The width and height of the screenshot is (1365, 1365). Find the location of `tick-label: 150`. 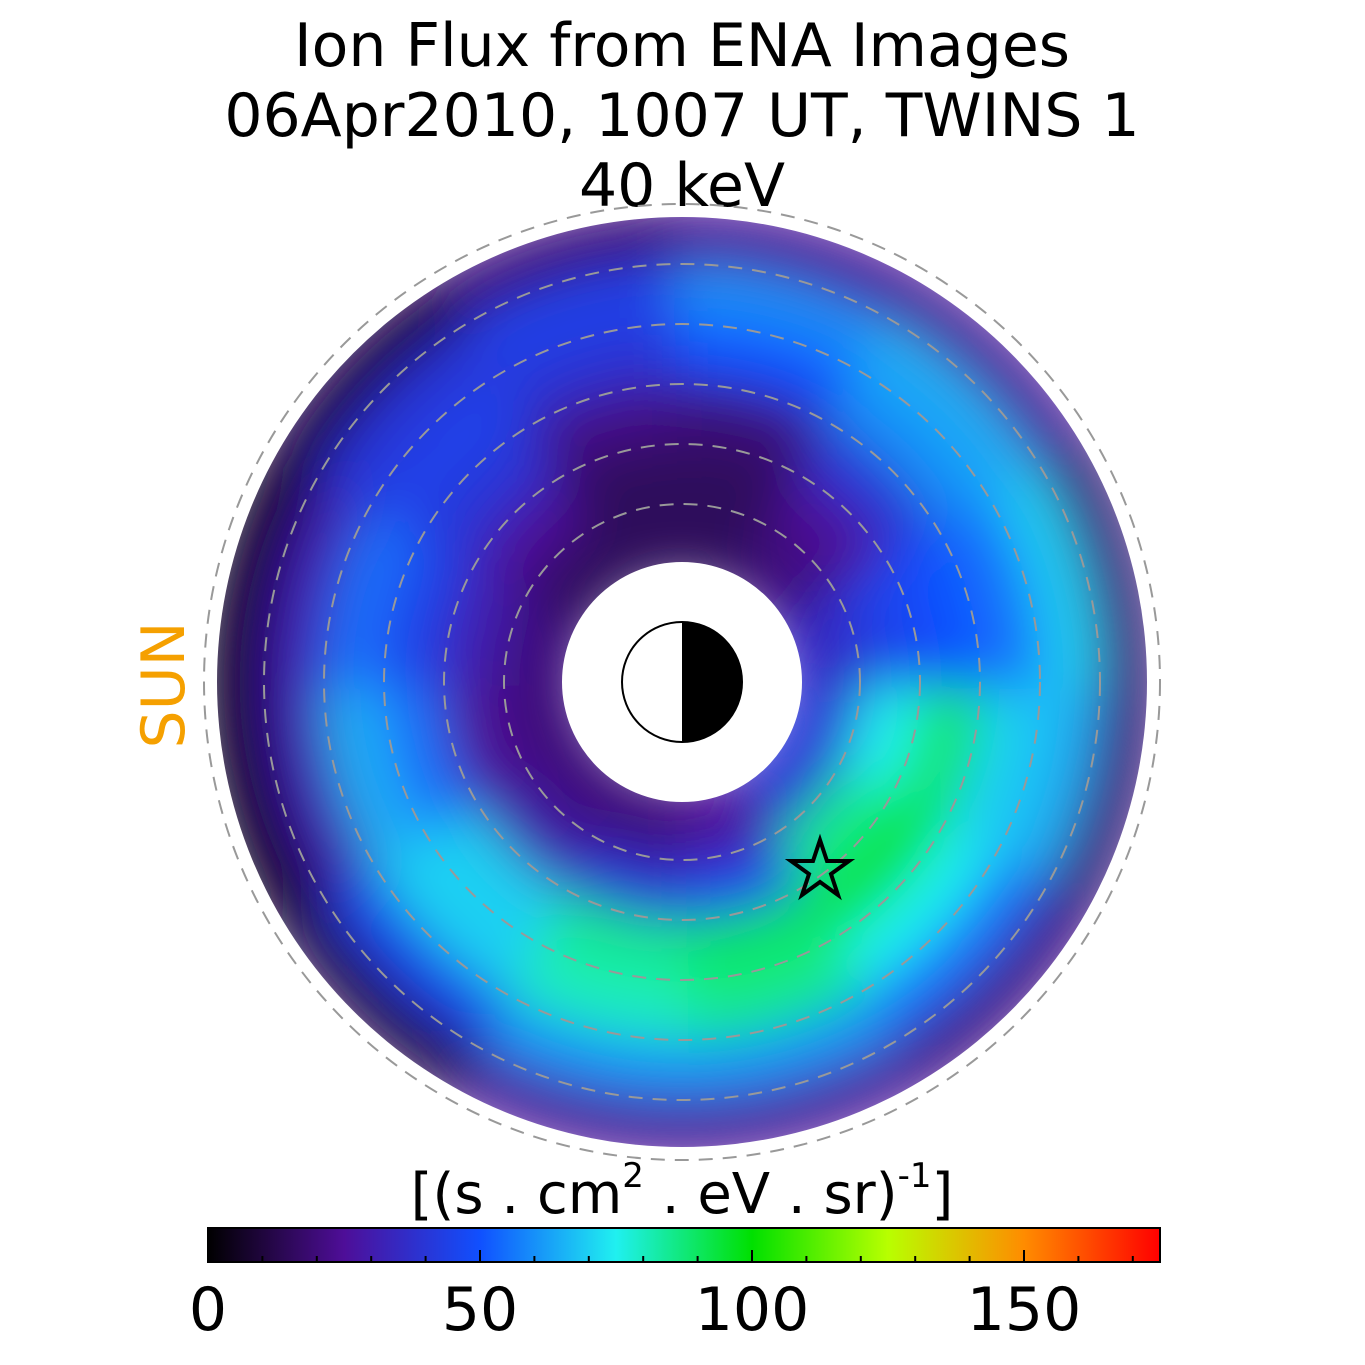

tick-label: 150 is located at coordinates (1024, 1310).